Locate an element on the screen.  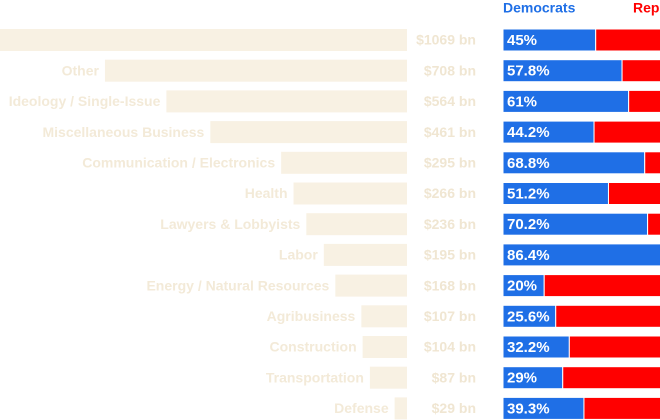
amount-label: $266 bn is located at coordinates (450, 193).